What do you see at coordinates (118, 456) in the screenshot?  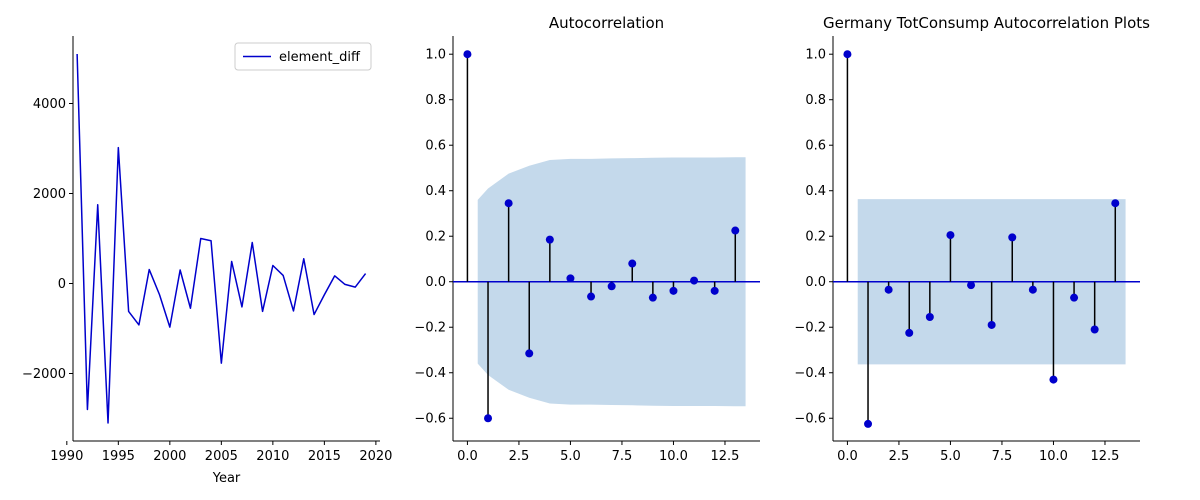 I see `x-tick-label: 1995` at bounding box center [118, 456].